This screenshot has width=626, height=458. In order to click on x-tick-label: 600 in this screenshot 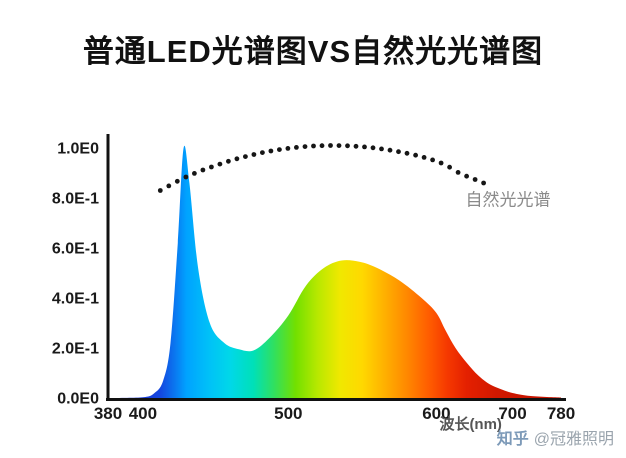, I will do `click(436, 413)`.